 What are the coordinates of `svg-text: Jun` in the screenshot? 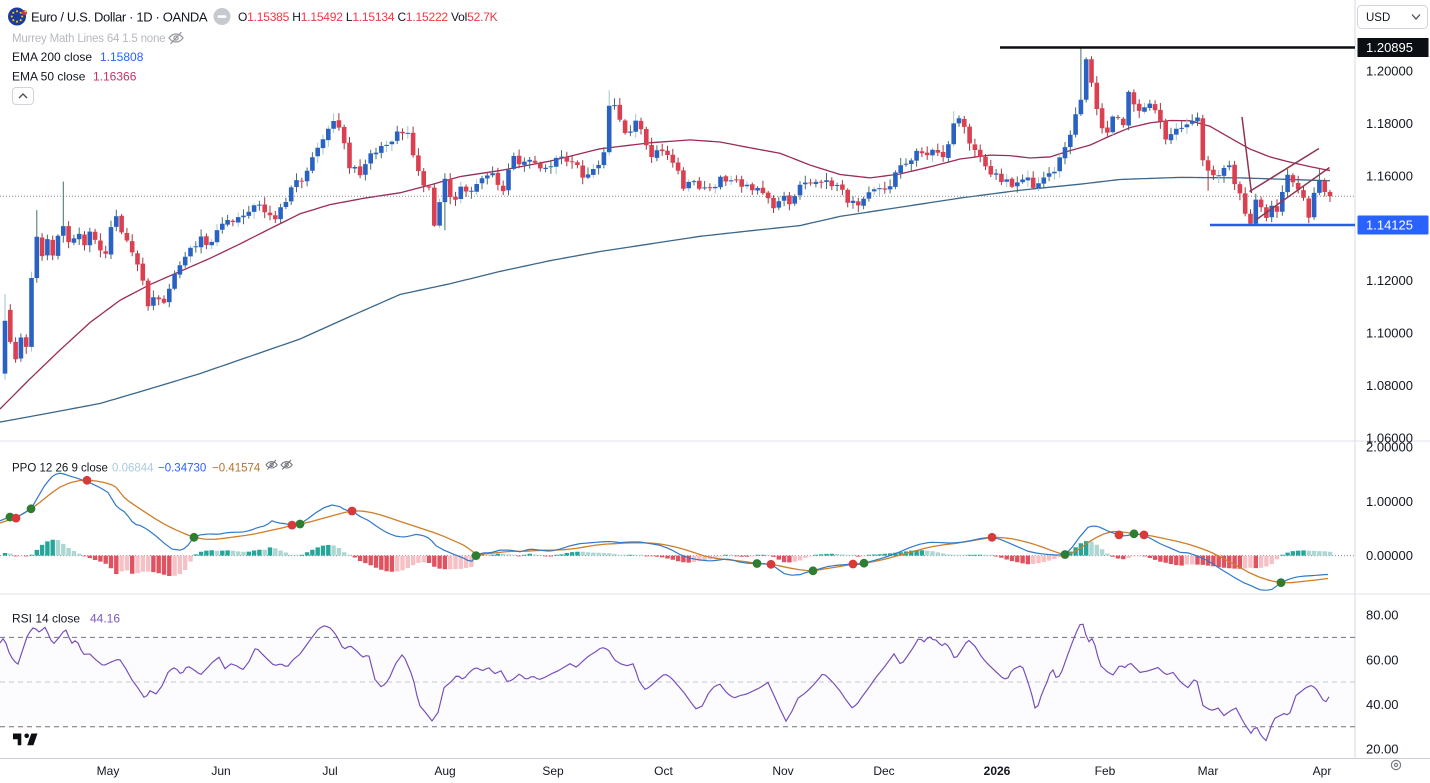 It's located at (220, 771).